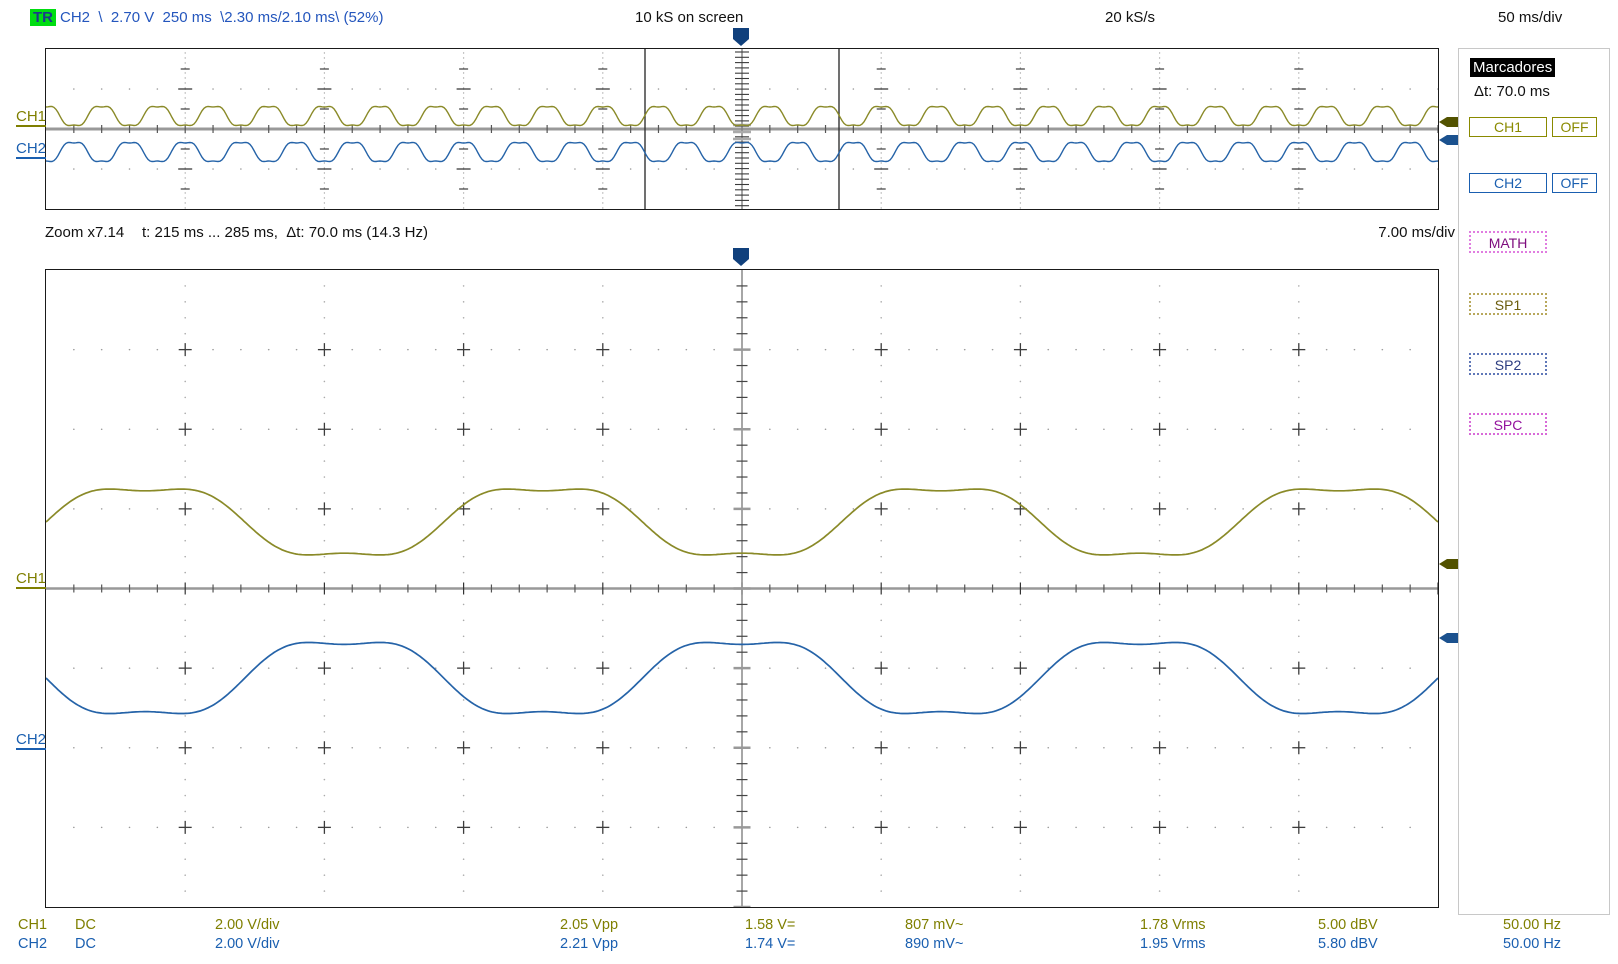 This screenshot has height=964, width=1618. I want to click on ch2-volts-div: 2.00 V/div, so click(247, 944).